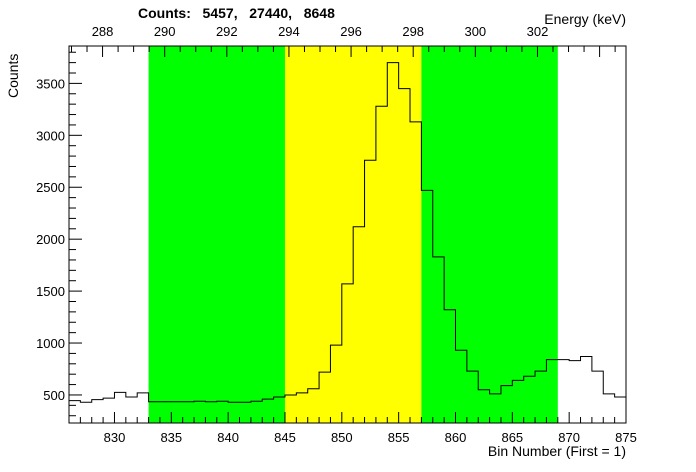 The height and width of the screenshot is (472, 696). Describe the element at coordinates (50, 187) in the screenshot. I see `y-tick-label: 2500` at that location.